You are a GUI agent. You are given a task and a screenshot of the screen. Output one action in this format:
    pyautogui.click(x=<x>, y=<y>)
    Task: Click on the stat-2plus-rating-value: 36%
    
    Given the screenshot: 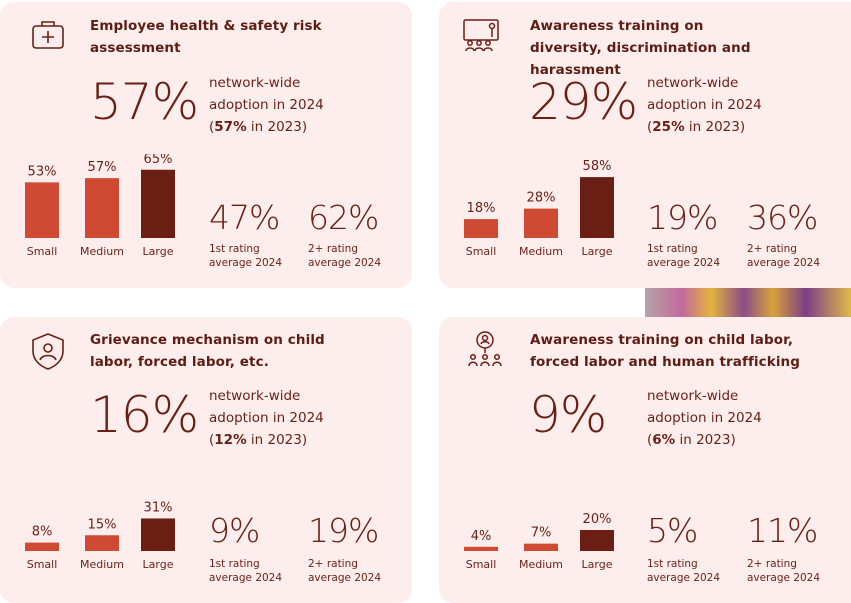 What is the action you would take?
    pyautogui.click(x=782, y=217)
    